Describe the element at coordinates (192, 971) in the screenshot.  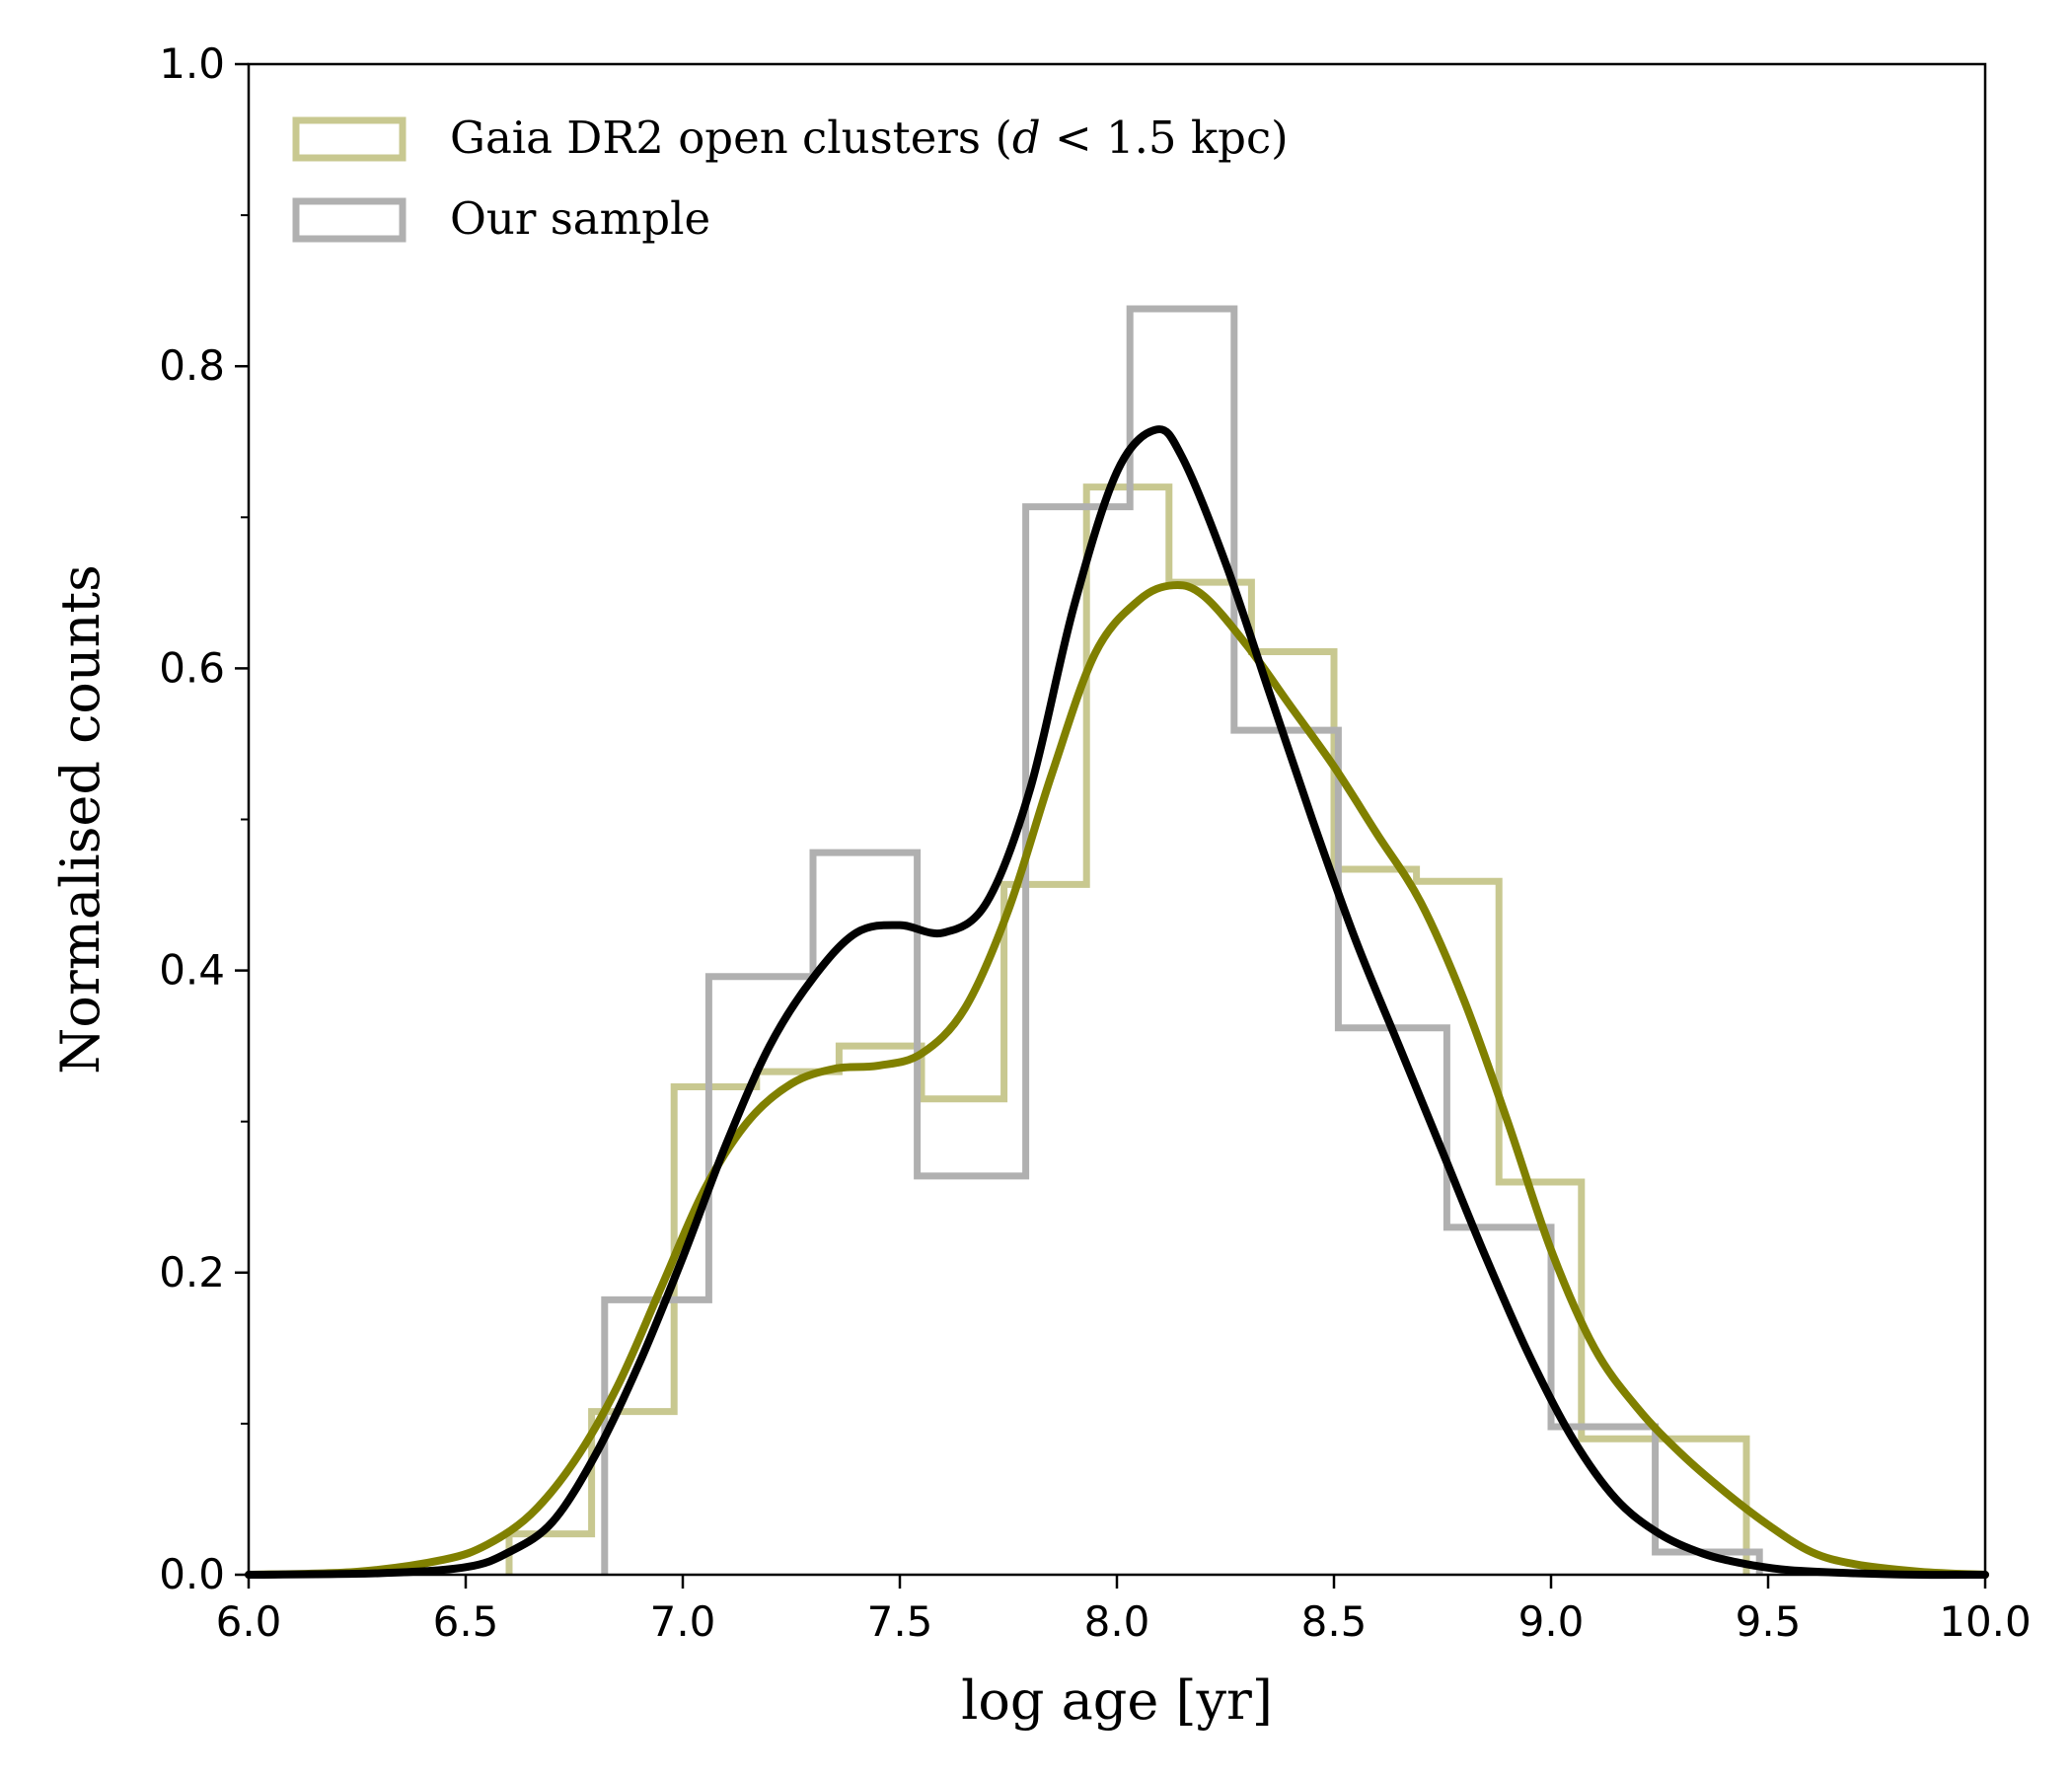
I see `y-tick-label: 0.4` at that location.